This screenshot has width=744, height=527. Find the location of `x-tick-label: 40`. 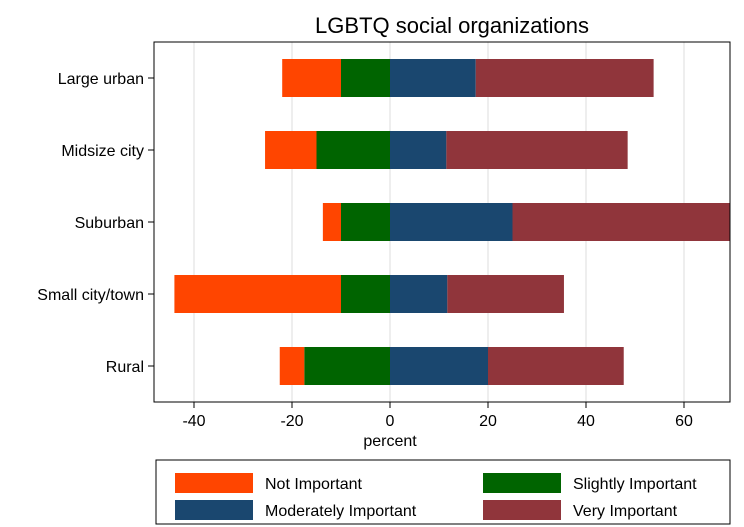

x-tick-label: 40 is located at coordinates (586, 421).